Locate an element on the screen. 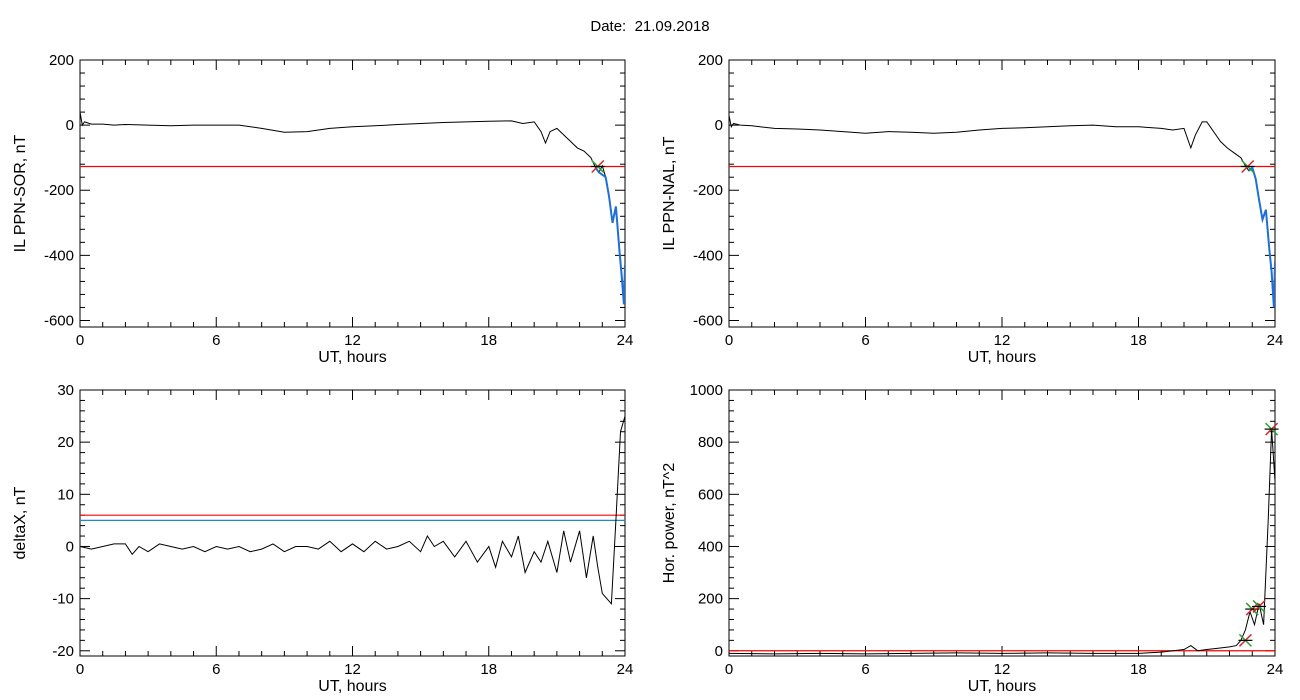 The width and height of the screenshot is (1300, 700). y-tick-label: -10 is located at coordinates (63, 599).